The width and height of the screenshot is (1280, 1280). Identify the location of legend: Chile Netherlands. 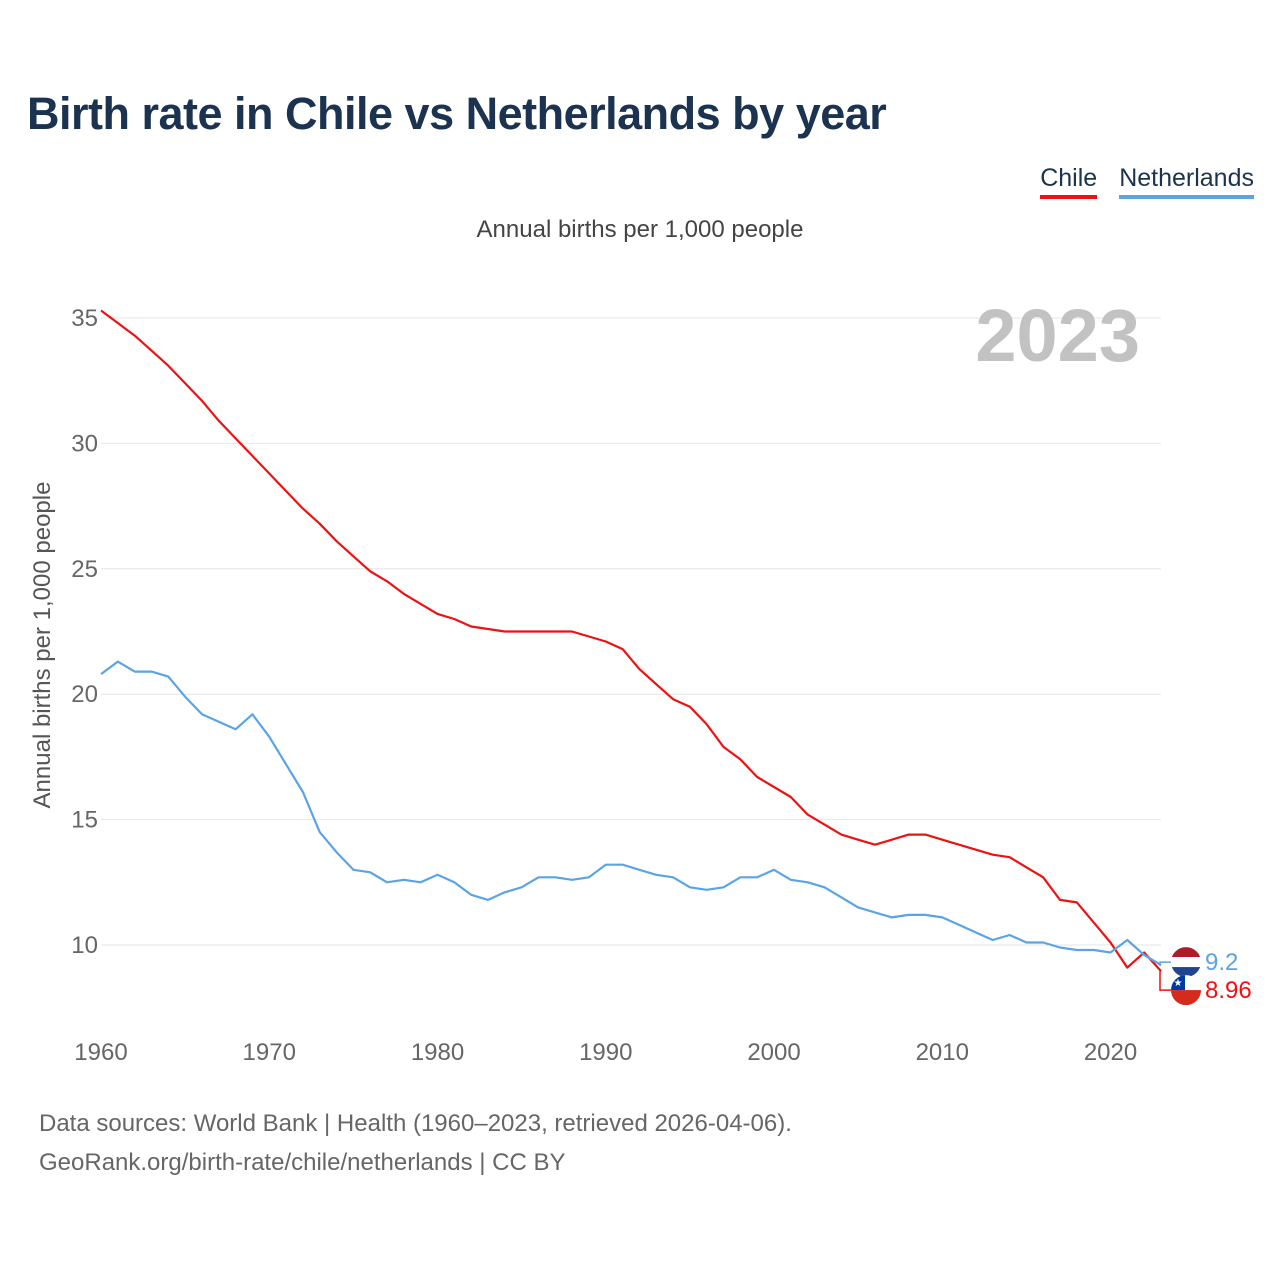
(1147, 181).